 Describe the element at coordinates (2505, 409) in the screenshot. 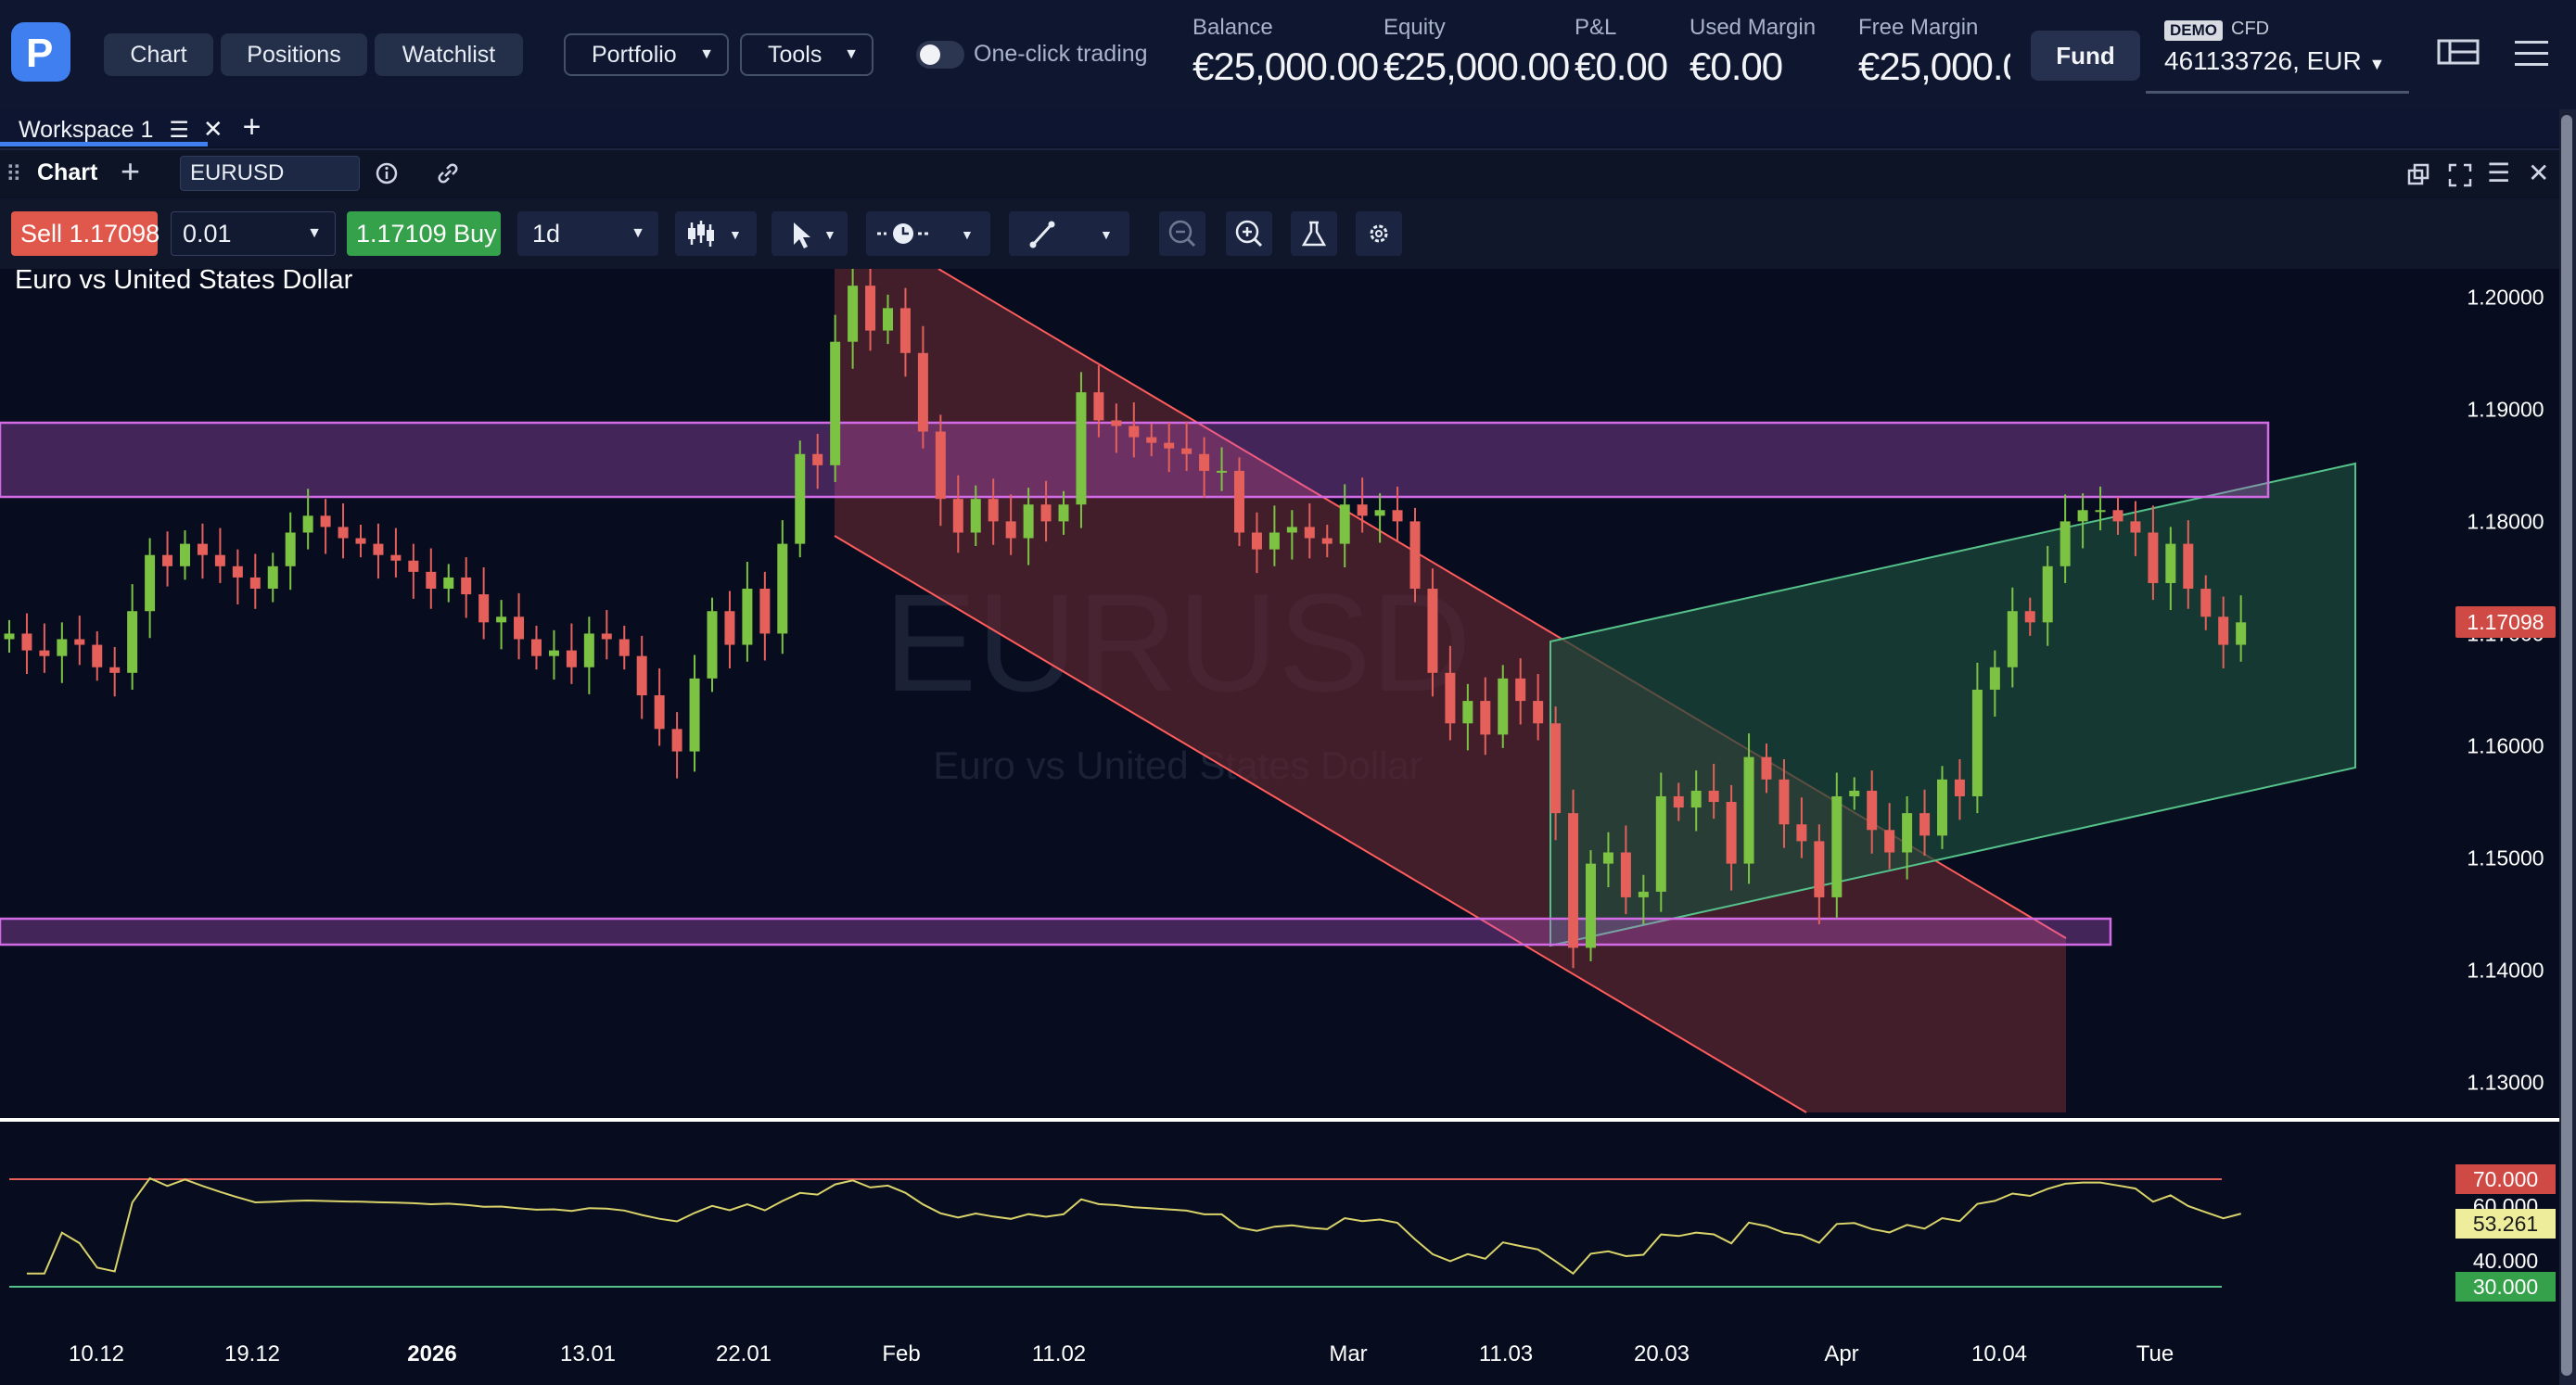

I see `price-tick-label: 1.19000` at that location.